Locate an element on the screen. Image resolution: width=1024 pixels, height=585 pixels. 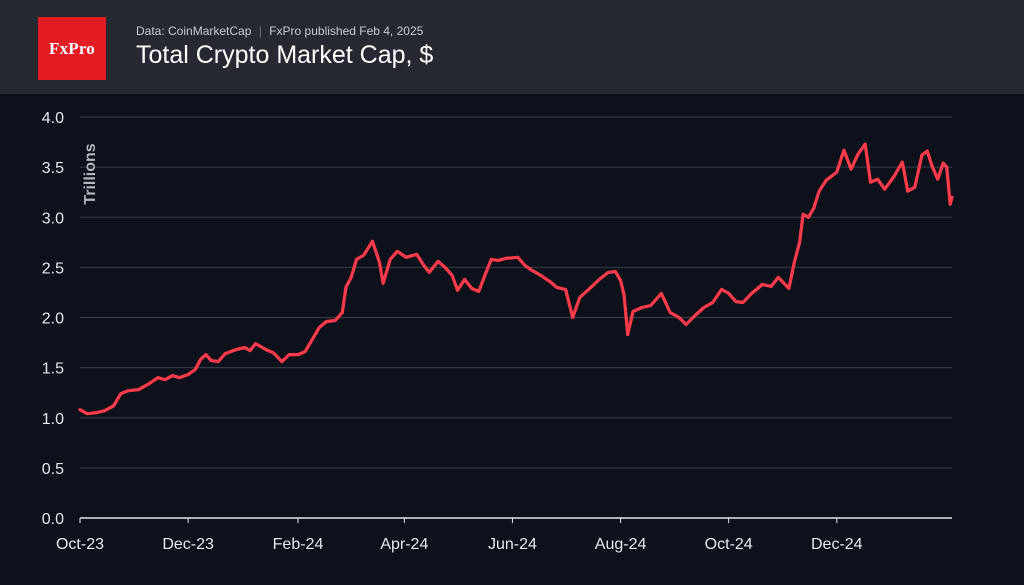
published-date: FxPro published Feb 4, 2025 is located at coordinates (346, 31).